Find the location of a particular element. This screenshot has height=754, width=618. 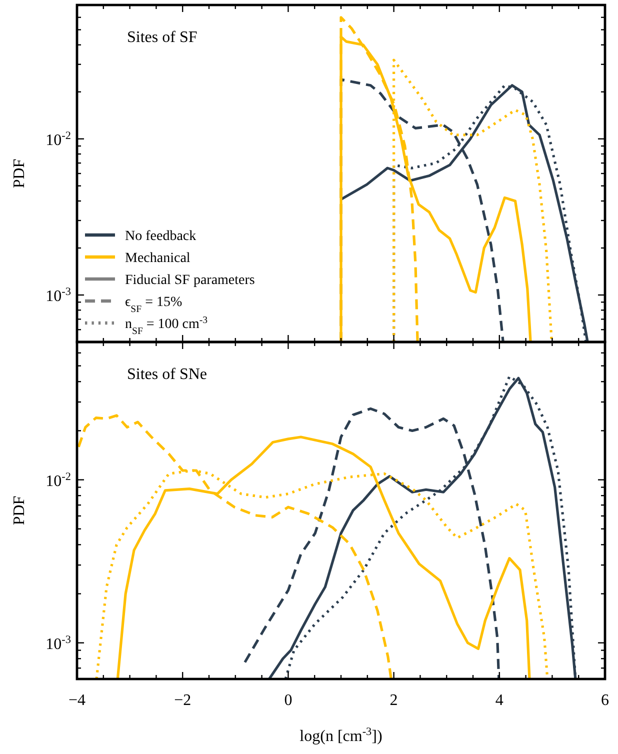

x-tick-label: −2 is located at coordinates (183, 700).